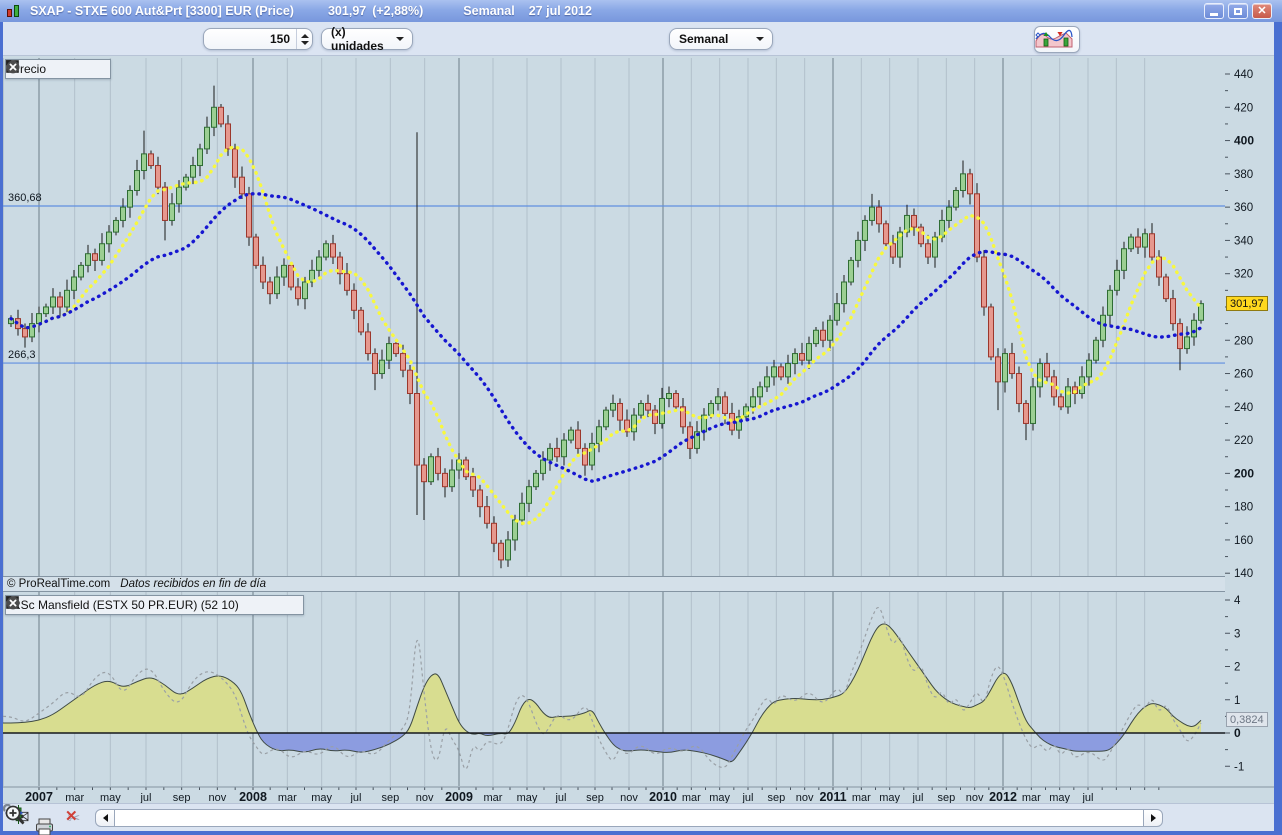  What do you see at coordinates (22, 355) in the screenshot?
I see `level-label-lower: 266,3` at bounding box center [22, 355].